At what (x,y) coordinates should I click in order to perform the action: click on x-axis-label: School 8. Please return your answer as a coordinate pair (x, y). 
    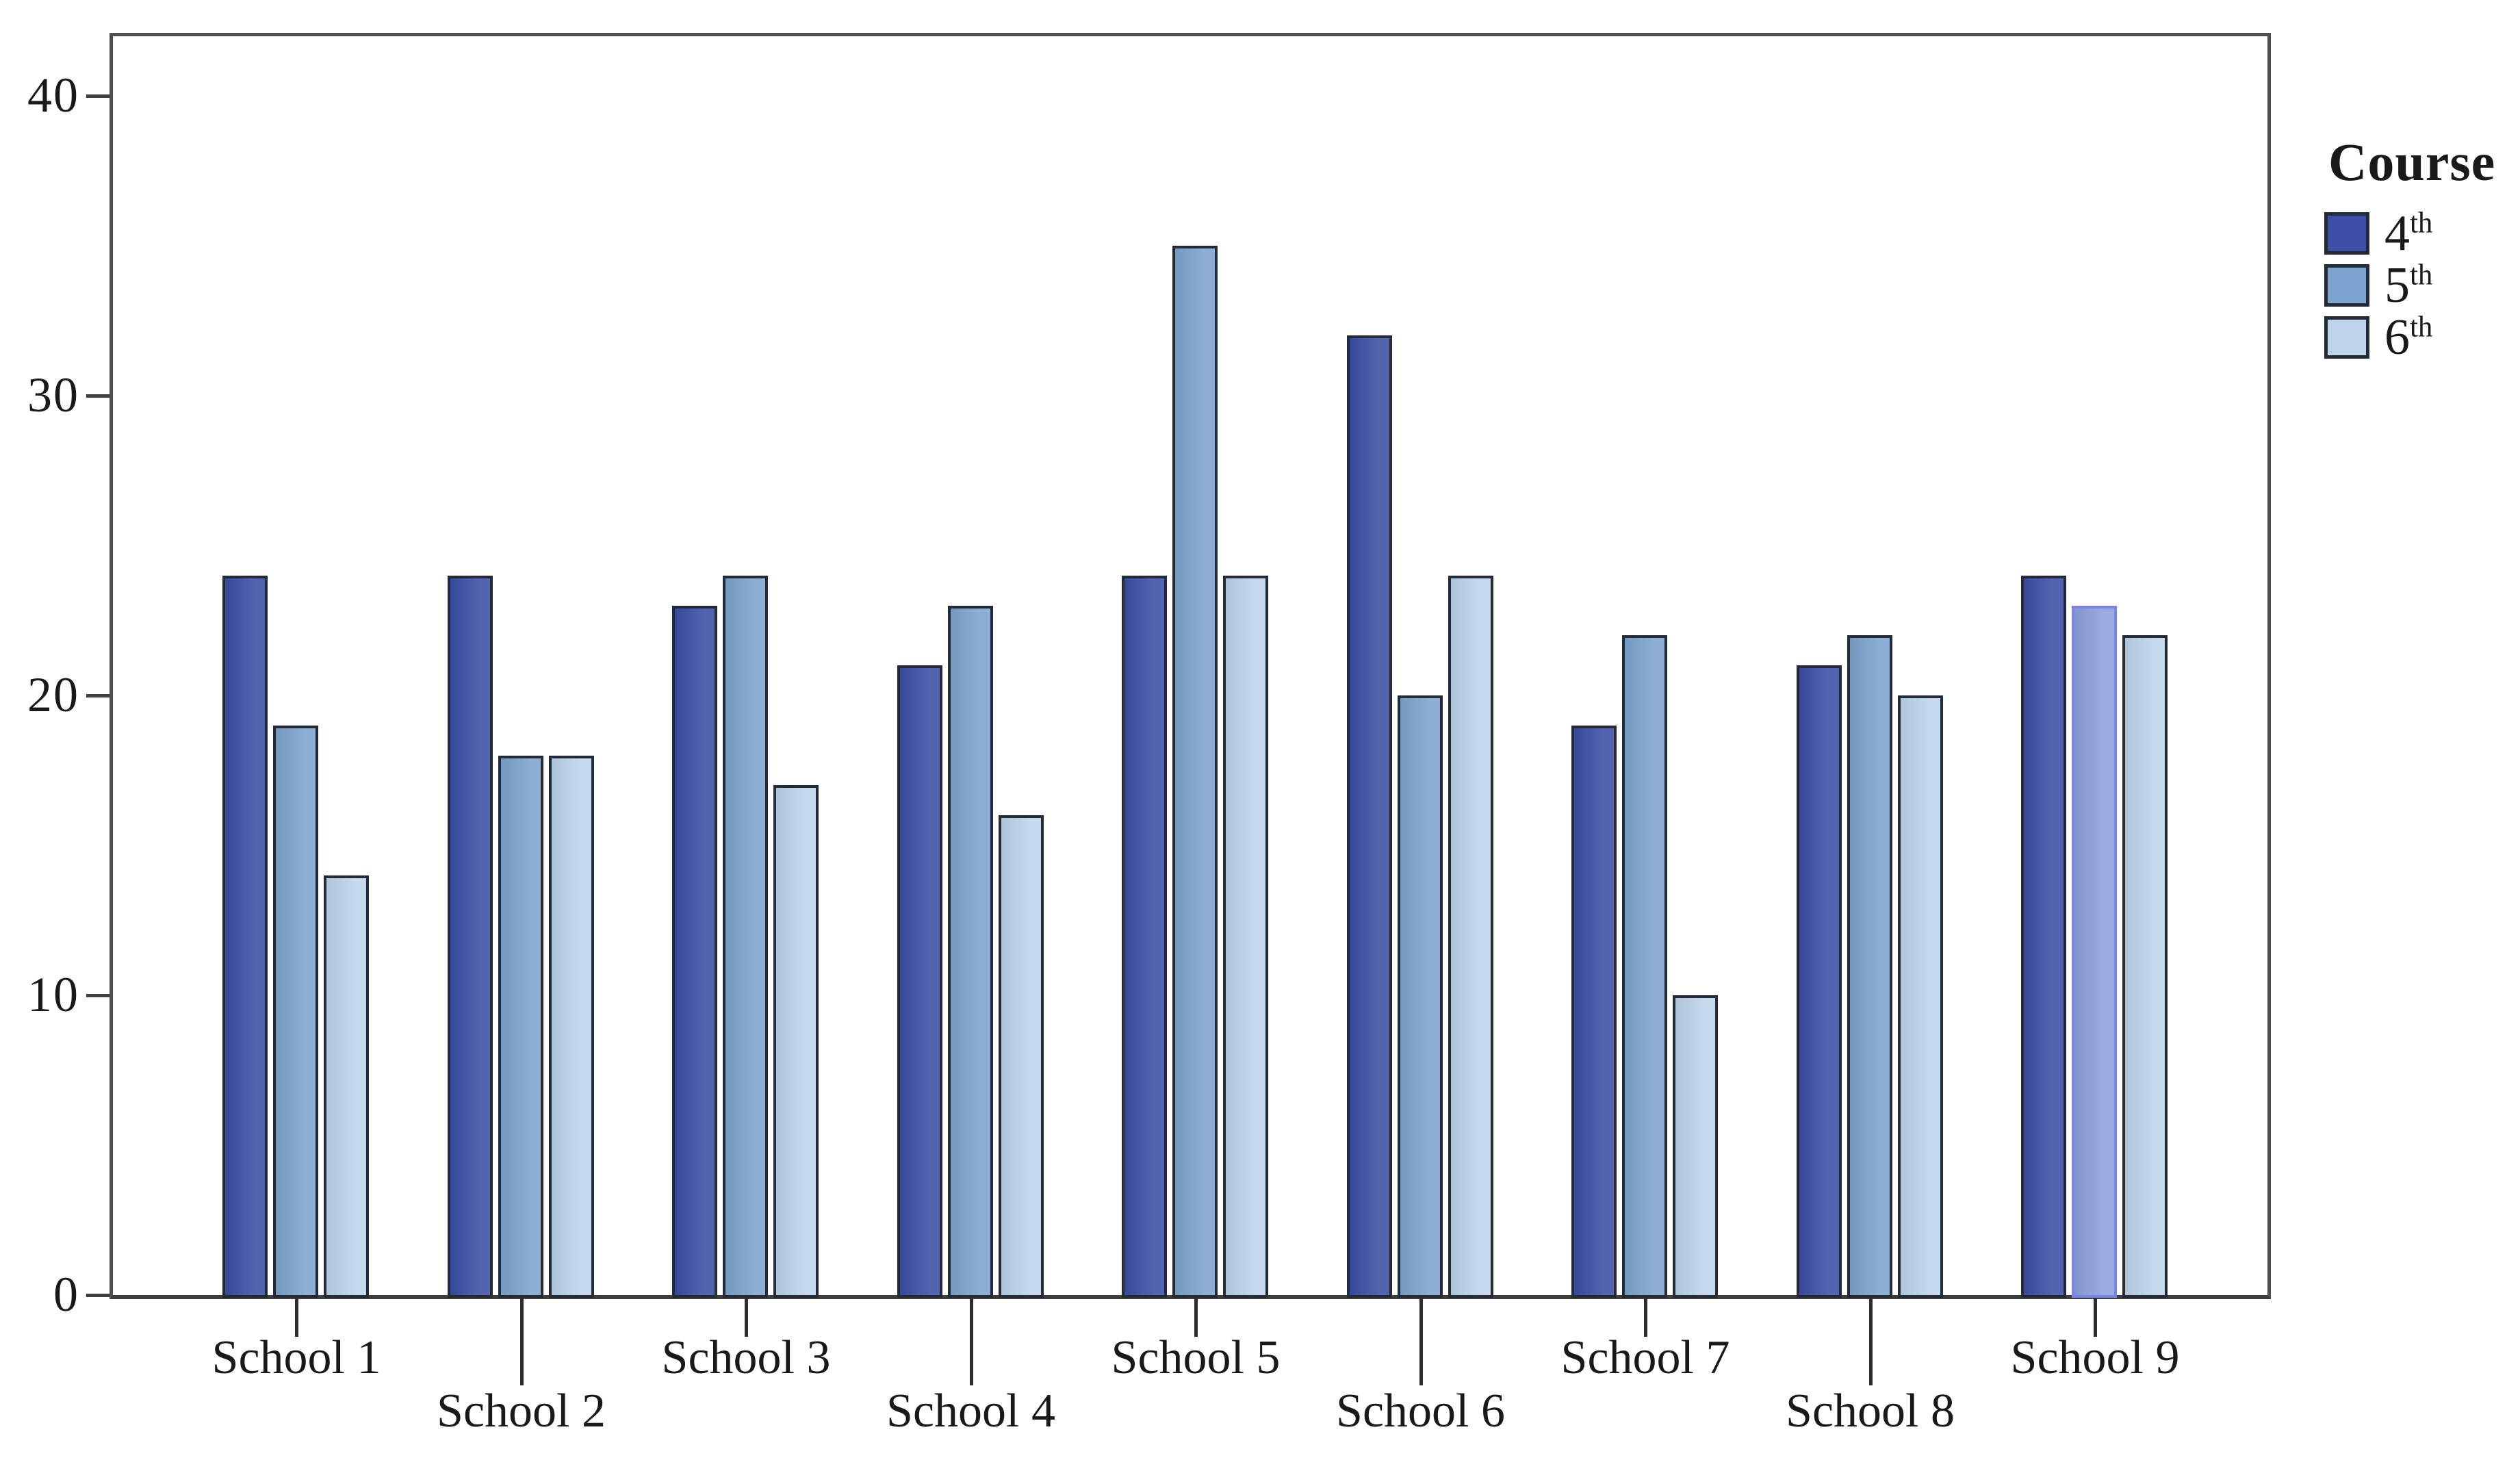
    Looking at the image, I should click on (1870, 1411).